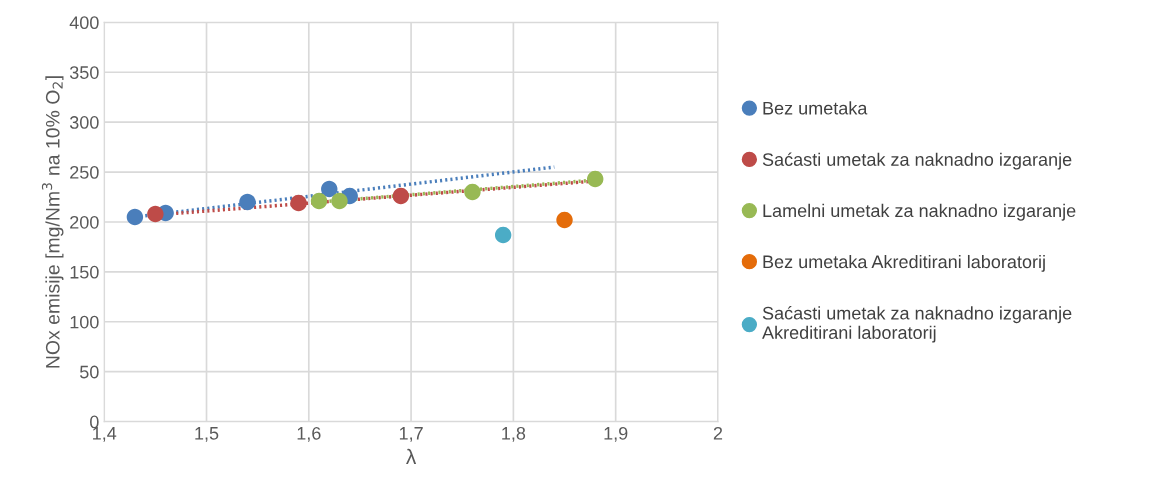 The image size is (1158, 496). What do you see at coordinates (94, 422) in the screenshot?
I see `y-tick-label: 0` at bounding box center [94, 422].